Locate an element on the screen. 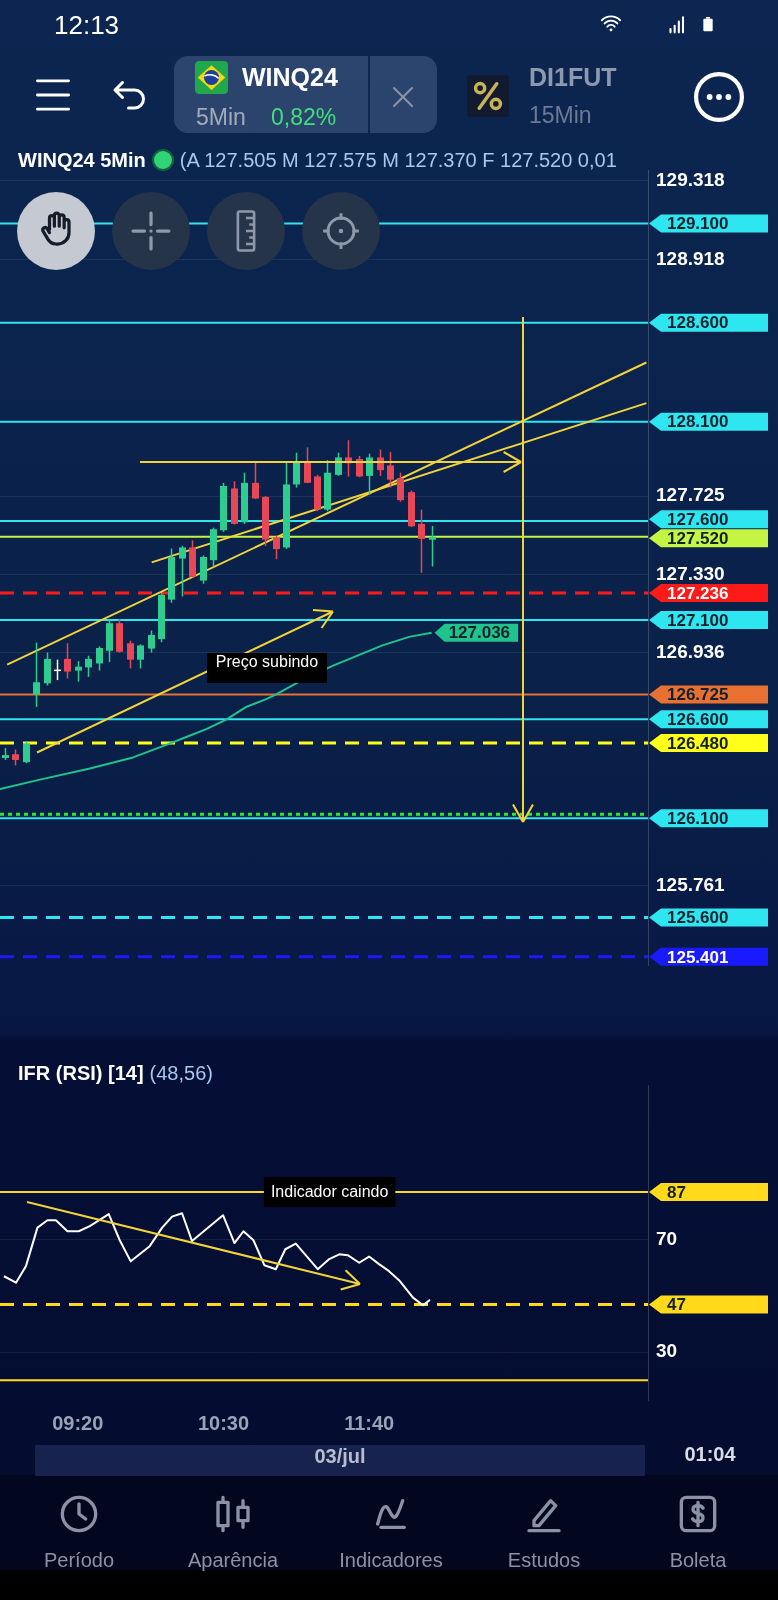 The image size is (778, 1600). y-tick-label: 127.725 is located at coordinates (691, 495).